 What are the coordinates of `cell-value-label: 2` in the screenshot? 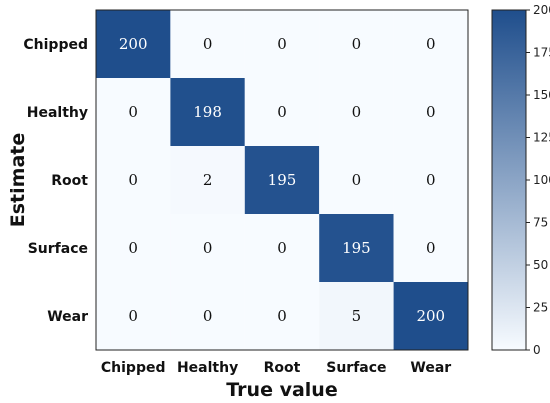 It's located at (208, 180).